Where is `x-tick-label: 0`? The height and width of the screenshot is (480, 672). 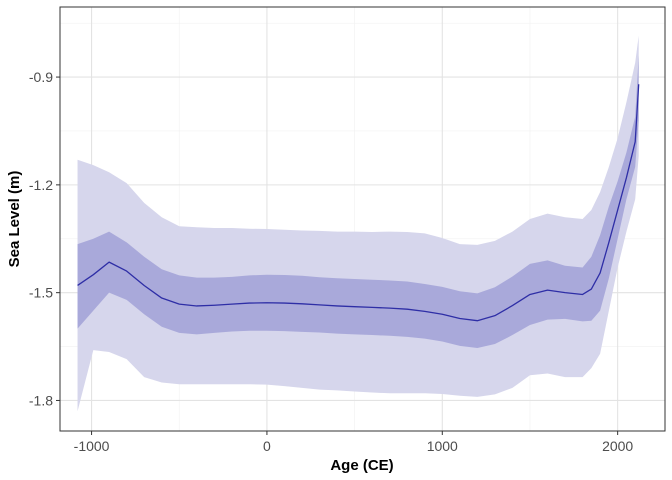 x-tick-label: 0 is located at coordinates (267, 446).